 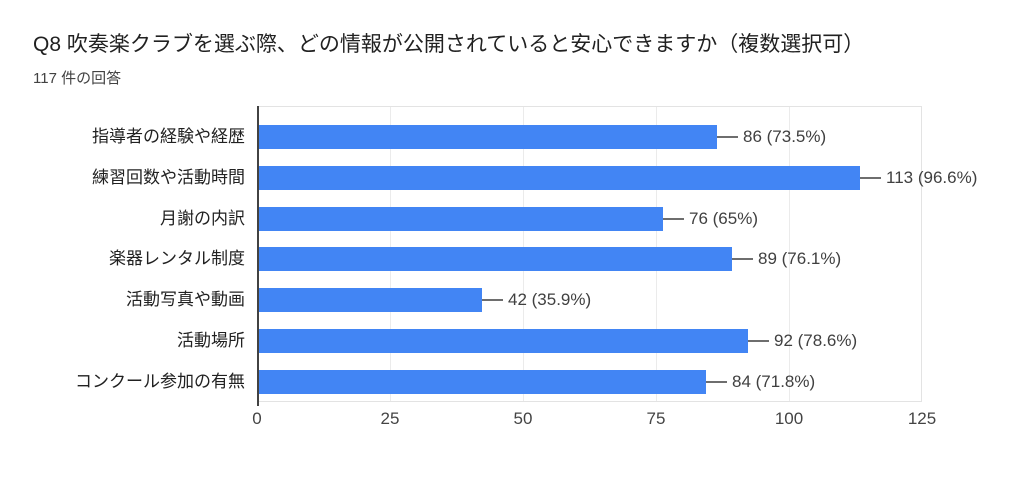 What do you see at coordinates (785, 136) in the screenshot?
I see `value-label: 86 (73.5%)` at bounding box center [785, 136].